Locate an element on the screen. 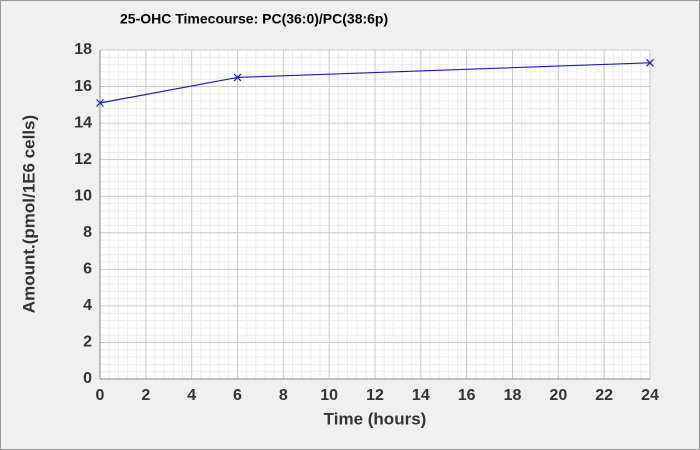 This screenshot has height=450, width=700. y-tick-label: 18 is located at coordinates (83, 49).